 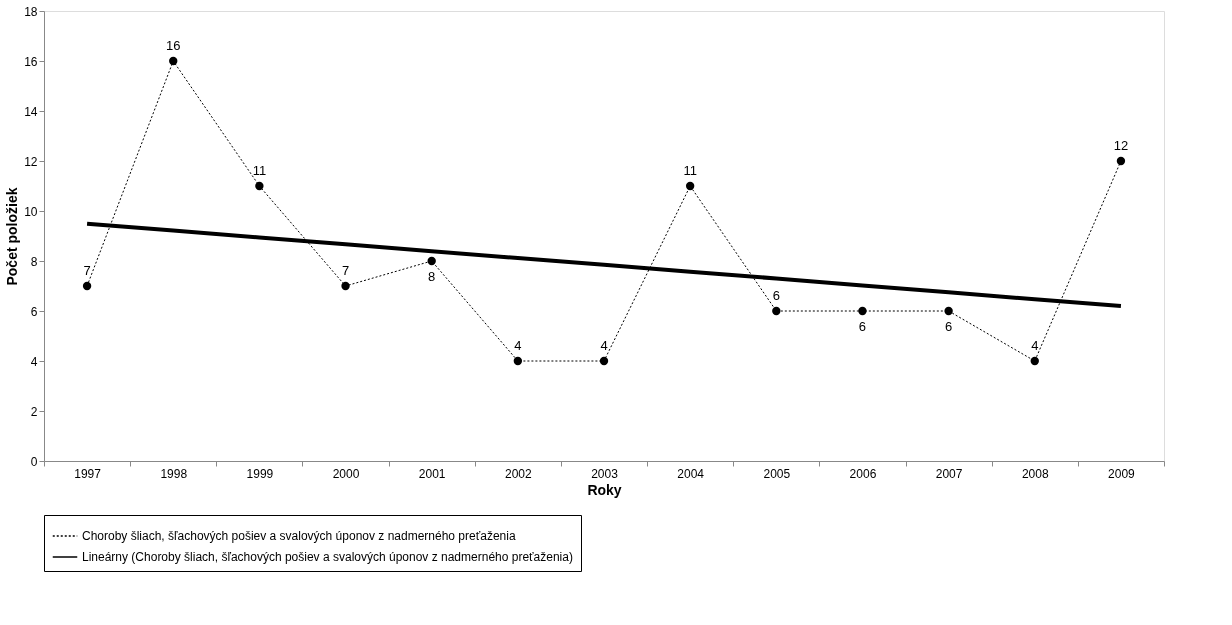 I want to click on data-label: 16, so click(x=173, y=45).